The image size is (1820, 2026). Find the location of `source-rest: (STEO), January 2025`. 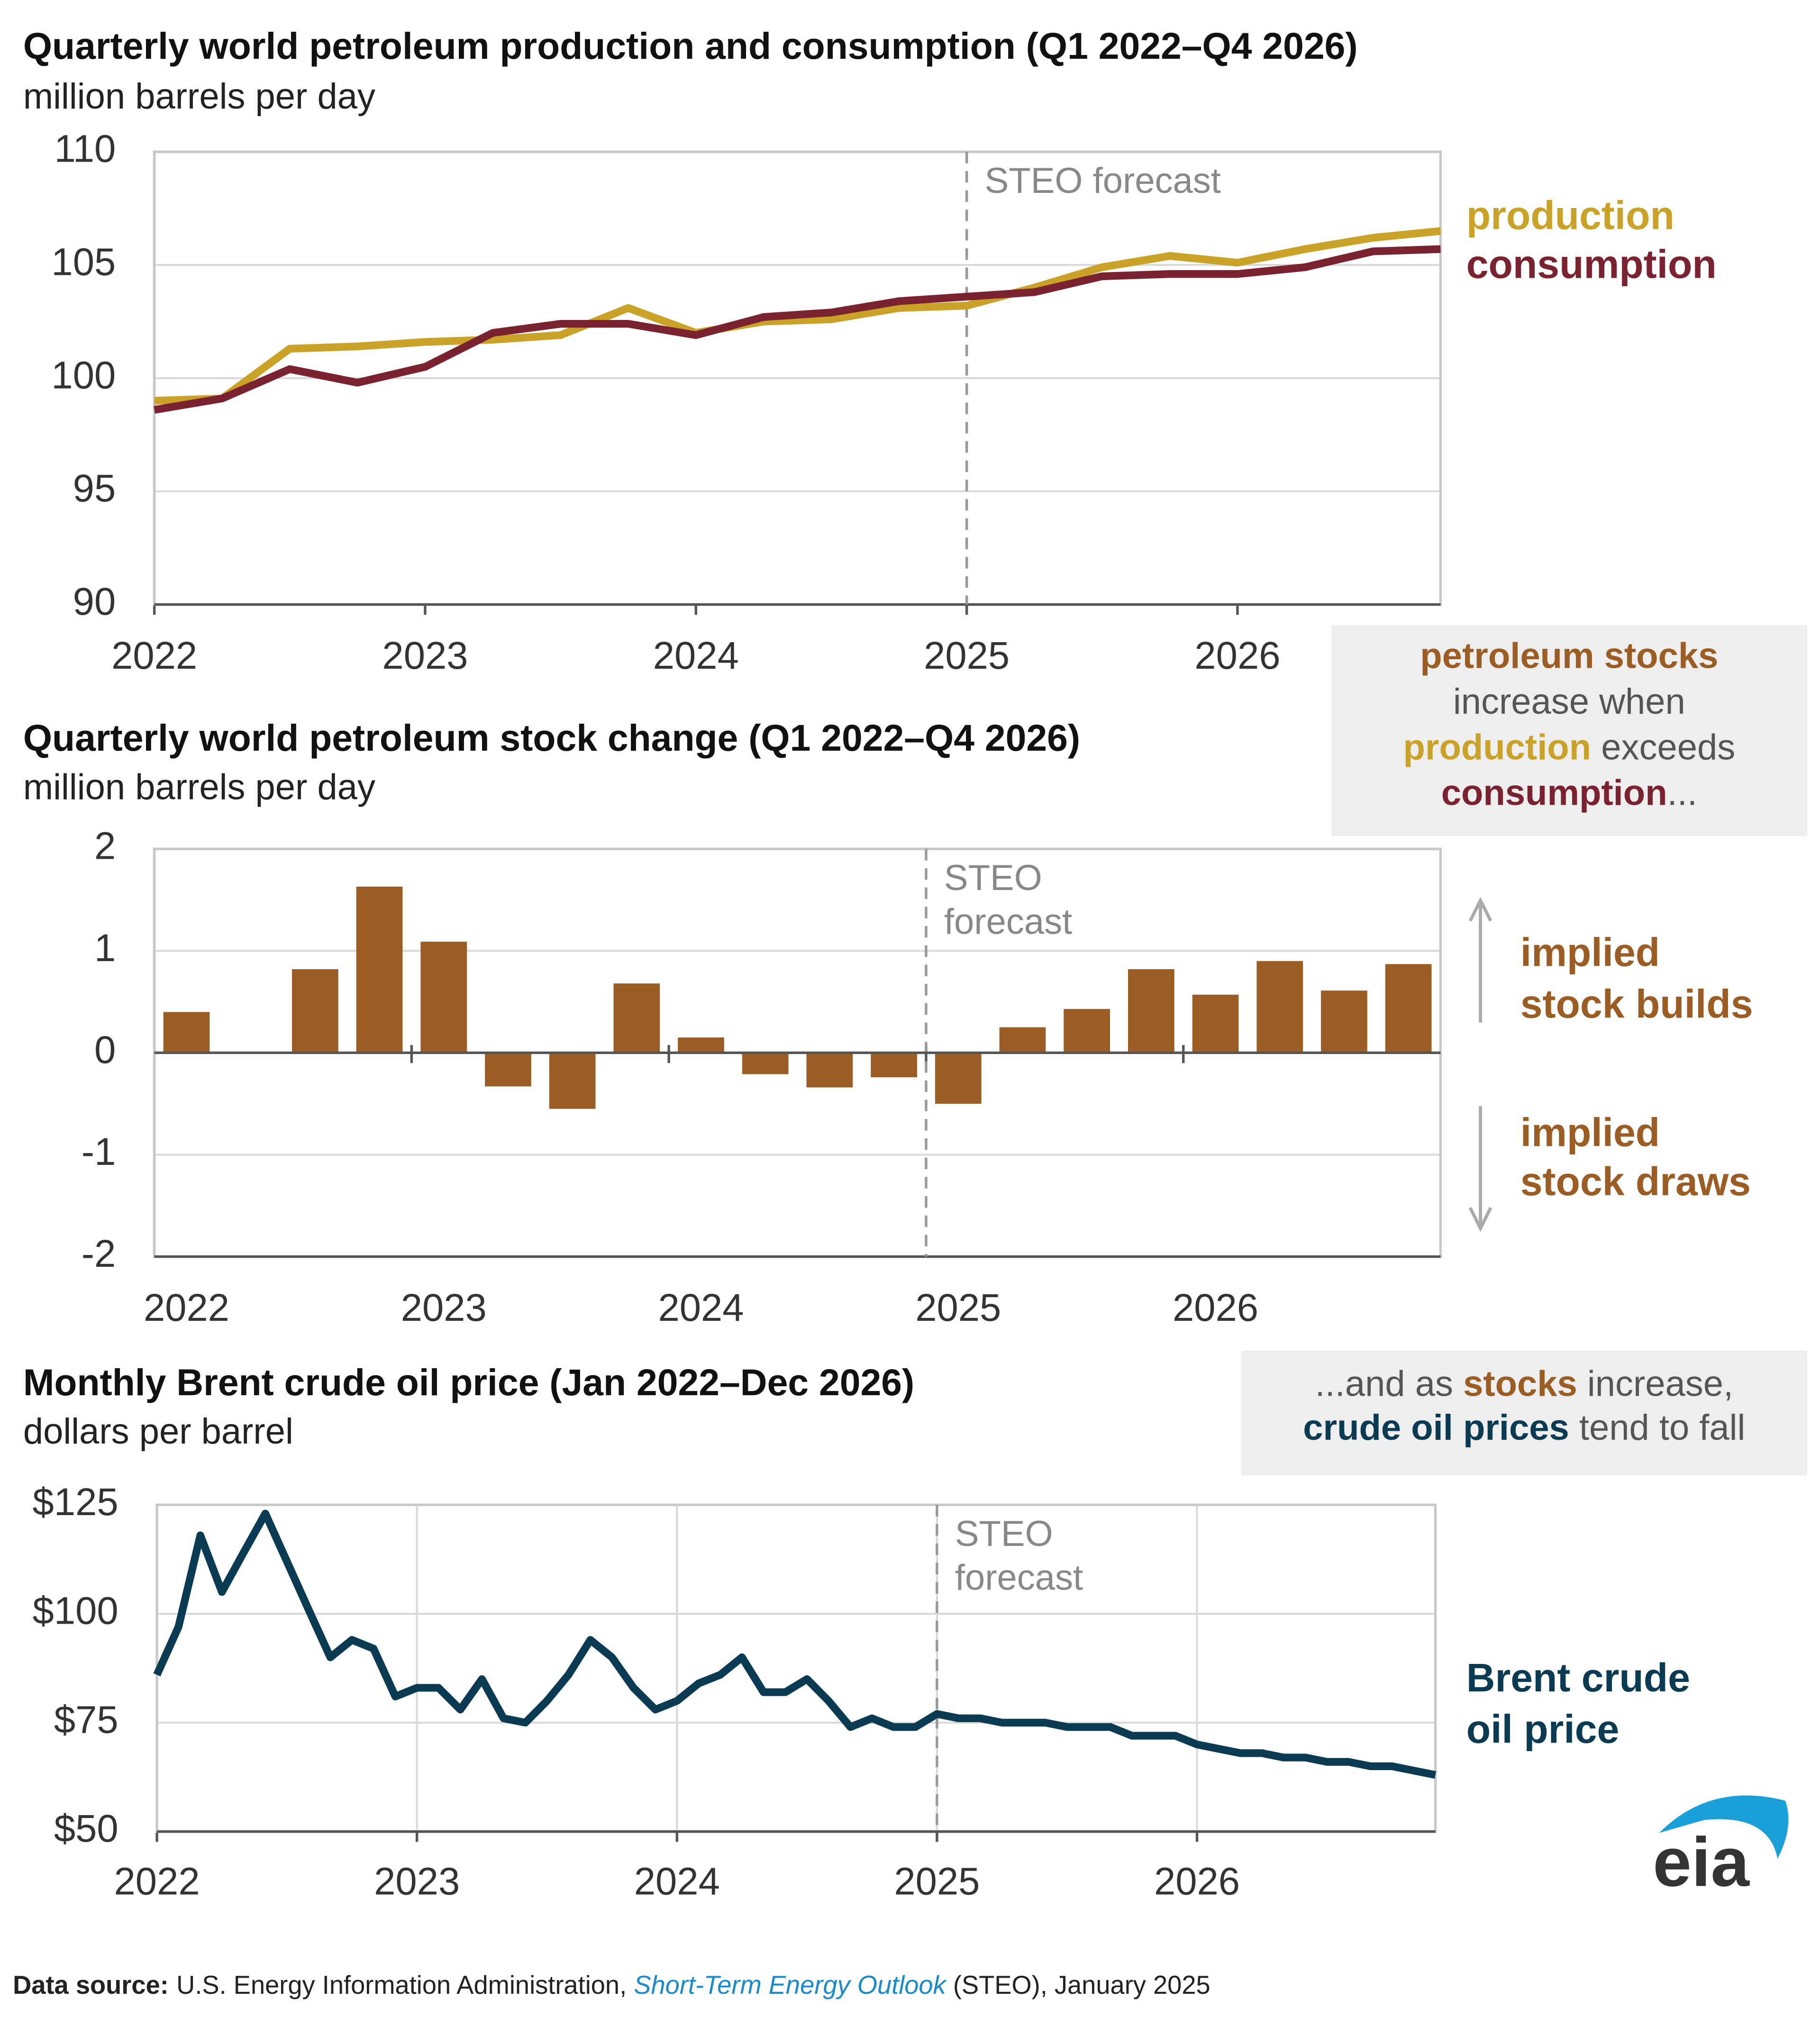

source-rest: (STEO), January 2025 is located at coordinates (1078, 1985).